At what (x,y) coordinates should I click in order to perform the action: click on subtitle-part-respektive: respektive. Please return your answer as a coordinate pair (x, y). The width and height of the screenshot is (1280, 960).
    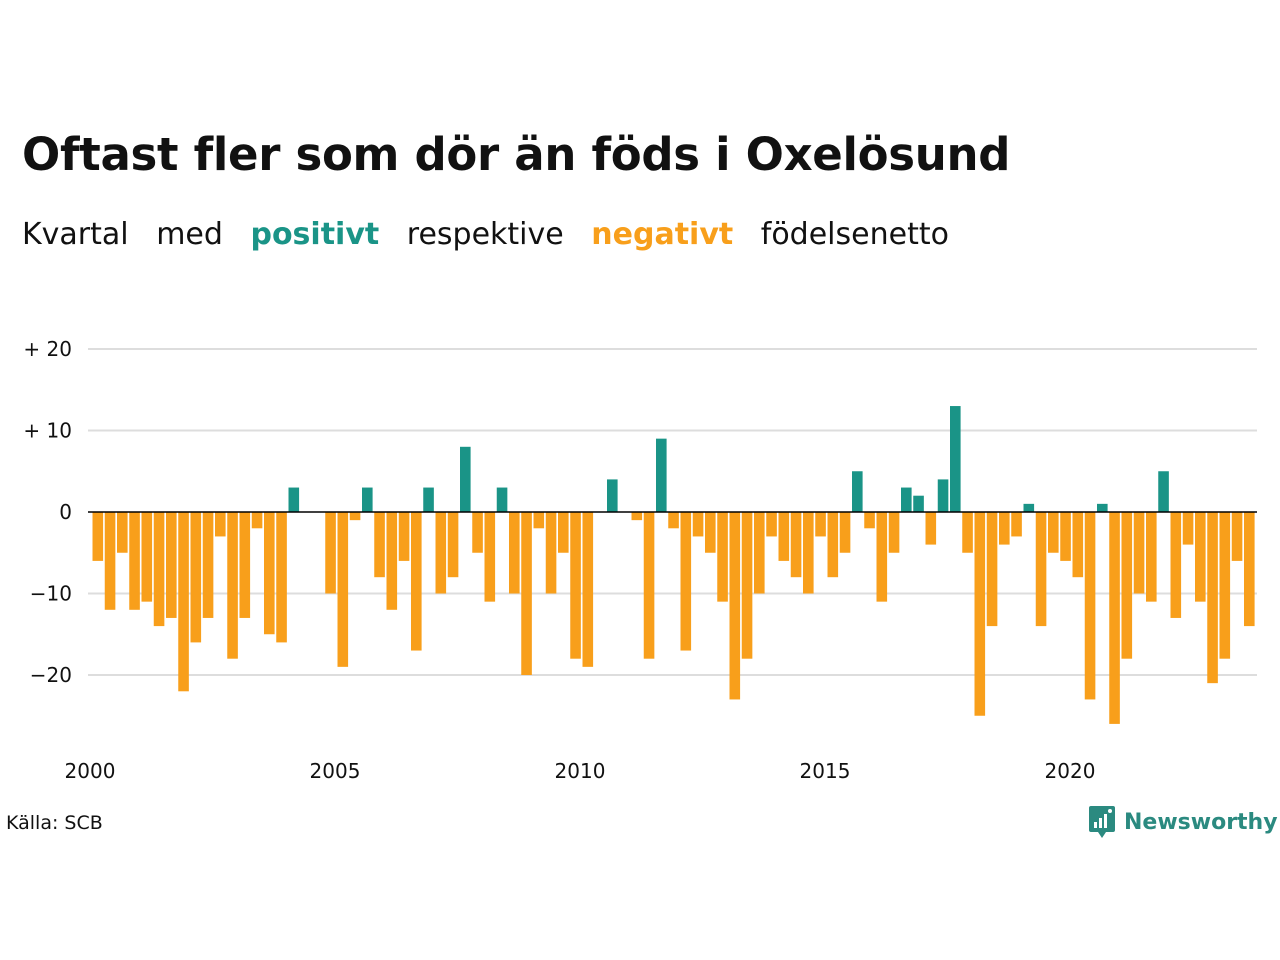
    Looking at the image, I should click on (485, 234).